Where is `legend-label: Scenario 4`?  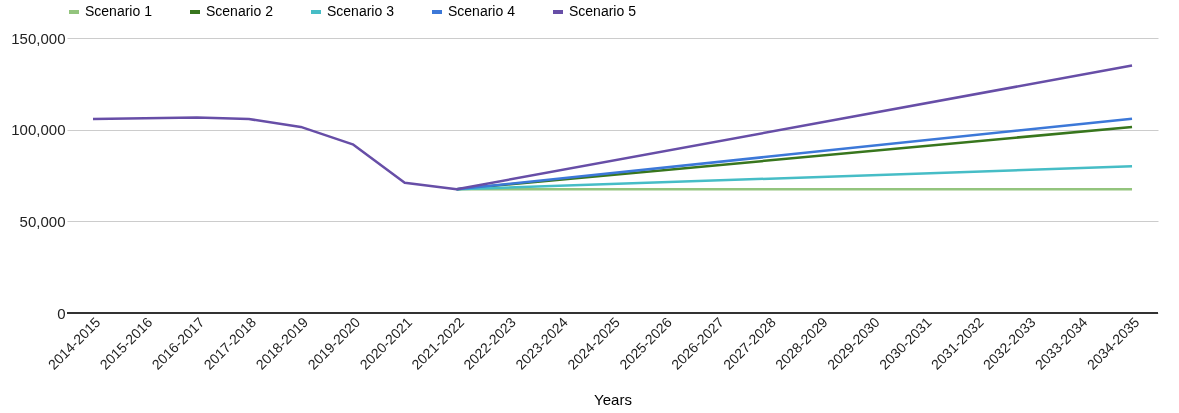
legend-label: Scenario 4 is located at coordinates (482, 11).